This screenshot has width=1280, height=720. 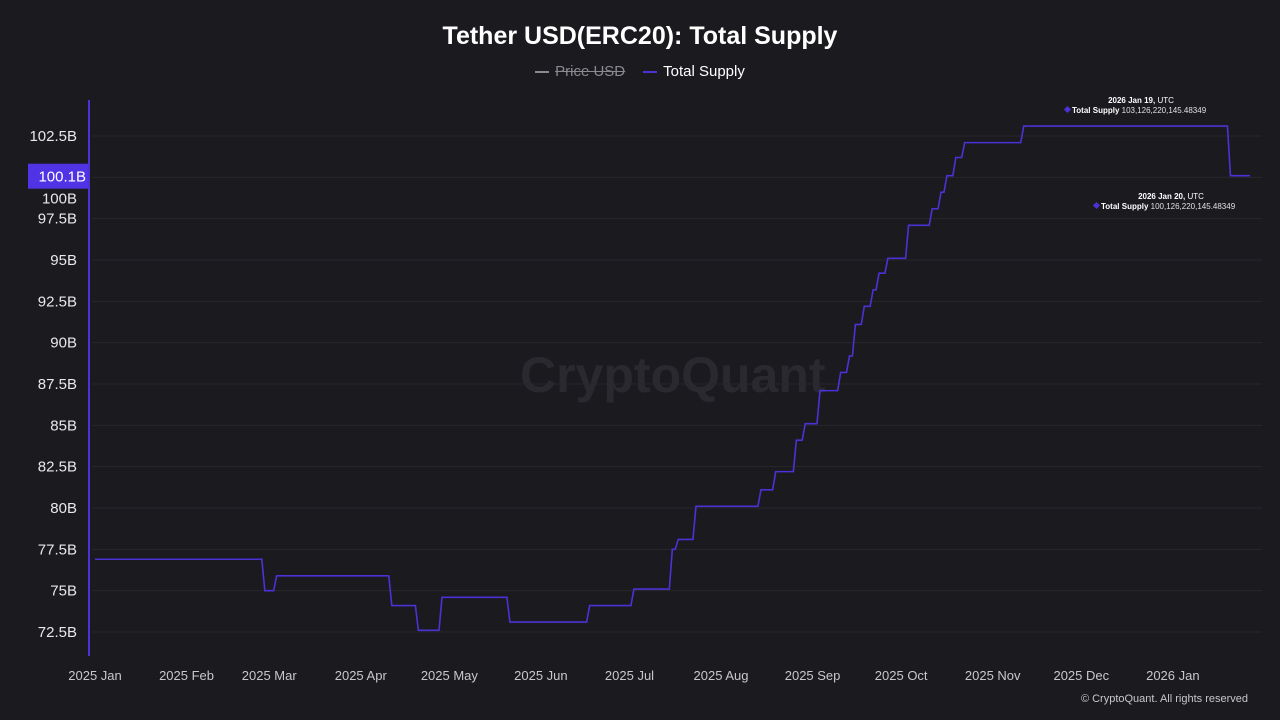 I want to click on legend: Price USD Total Supply, so click(x=640, y=71).